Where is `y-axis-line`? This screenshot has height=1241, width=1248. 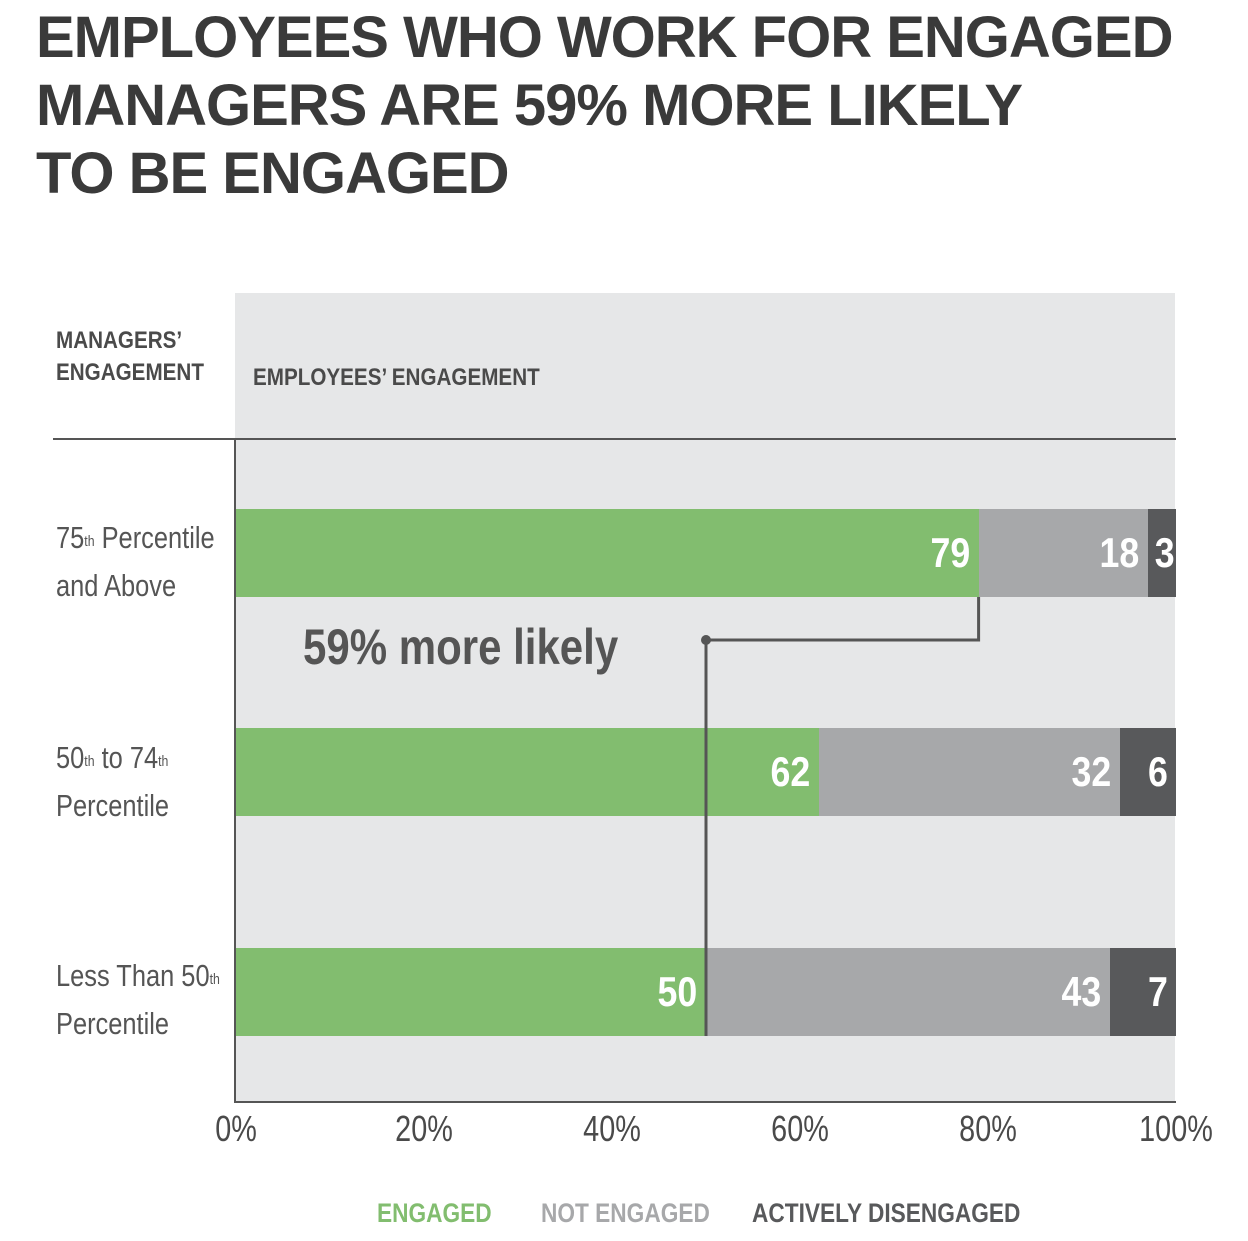
y-axis-line is located at coordinates (235, 771).